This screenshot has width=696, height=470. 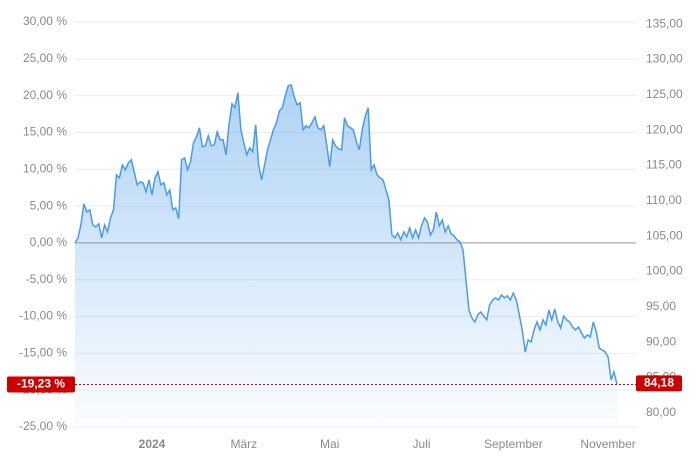 I want to click on y2-tick-label: 90,00, so click(x=661, y=341).